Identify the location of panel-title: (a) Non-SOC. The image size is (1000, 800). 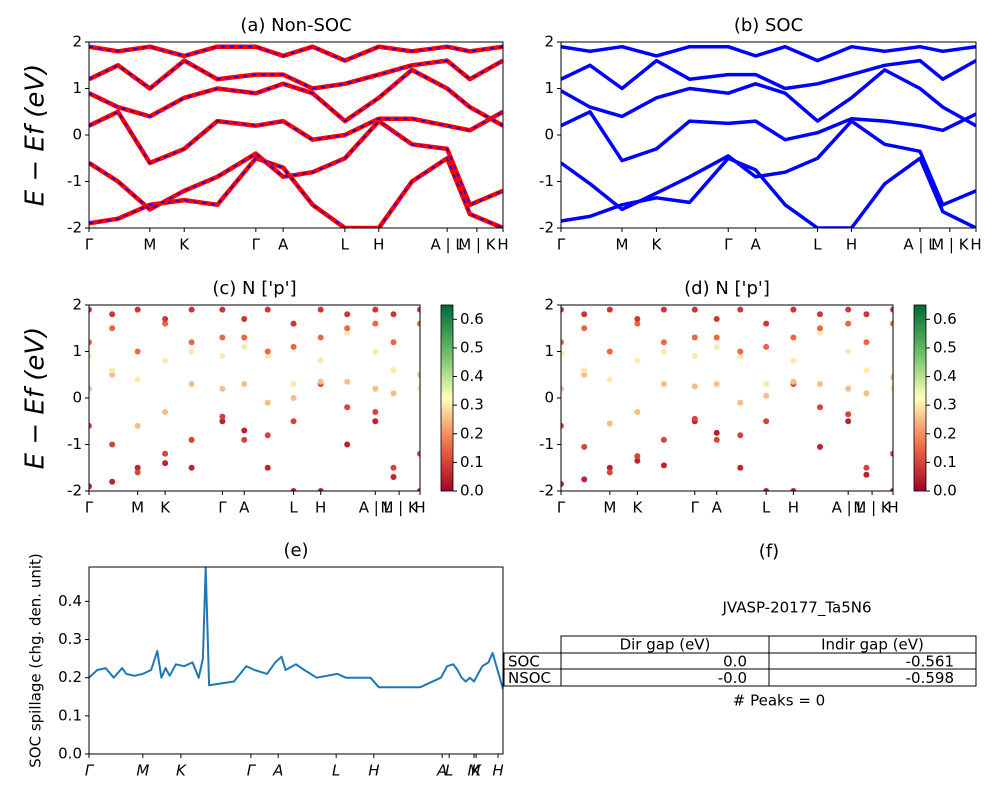
(295, 25).